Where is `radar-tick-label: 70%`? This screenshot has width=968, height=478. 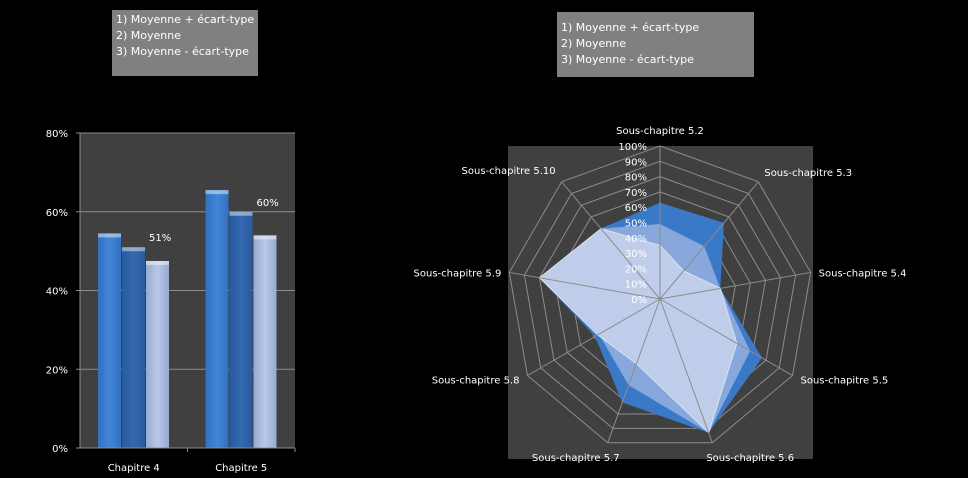
radar-tick-label: 70% is located at coordinates (636, 193).